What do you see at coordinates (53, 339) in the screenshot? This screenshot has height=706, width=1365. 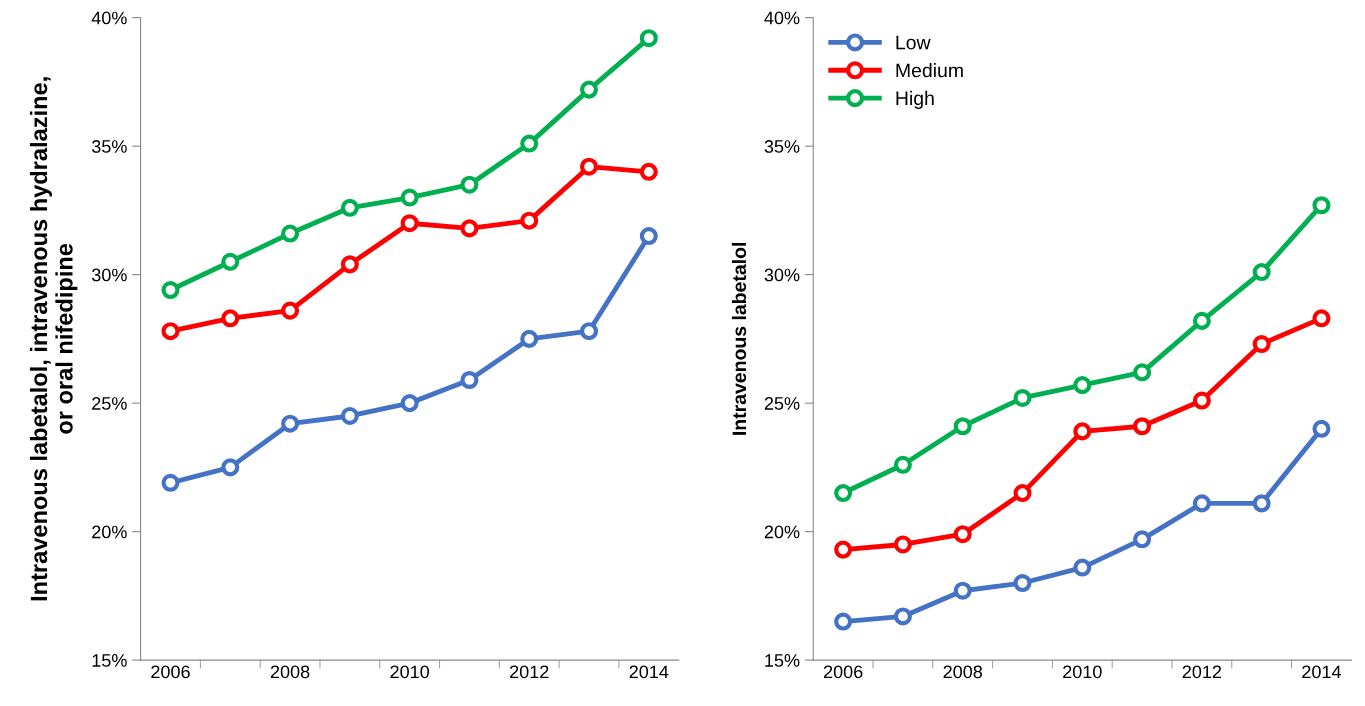 I see `y-axis-title: Intravenous labetalol, intravenous hydralazine, or oral nifedipine` at bounding box center [53, 339].